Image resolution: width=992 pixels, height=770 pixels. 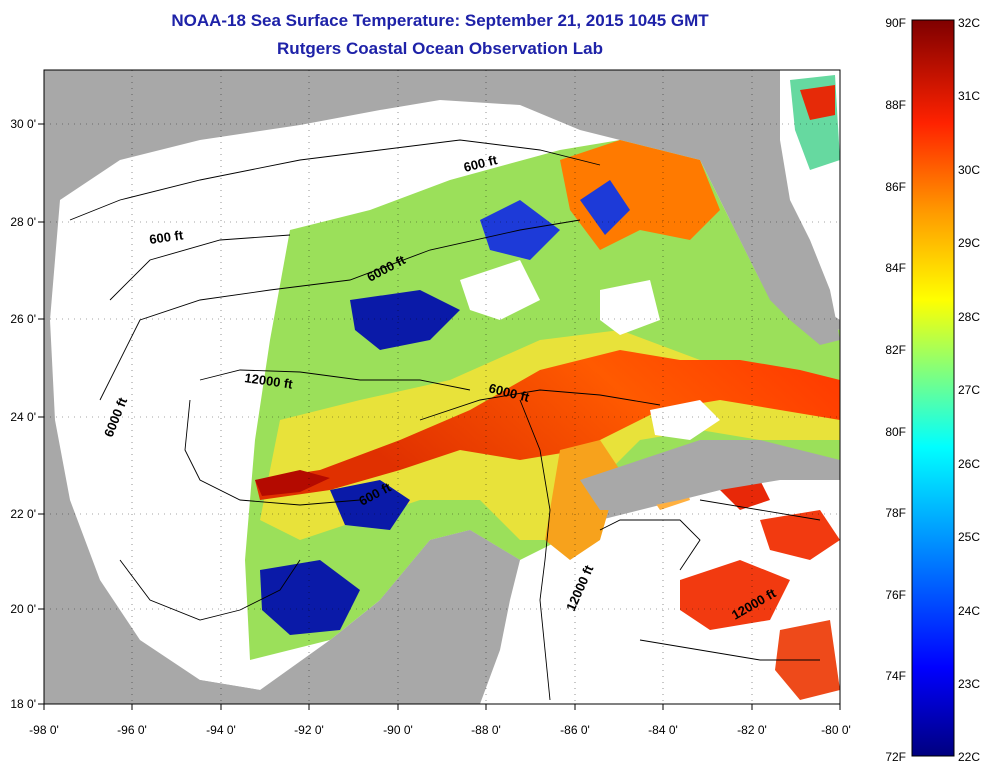 What do you see at coordinates (44, 730) in the screenshot?
I see `lon-tick-label: -98 0'` at bounding box center [44, 730].